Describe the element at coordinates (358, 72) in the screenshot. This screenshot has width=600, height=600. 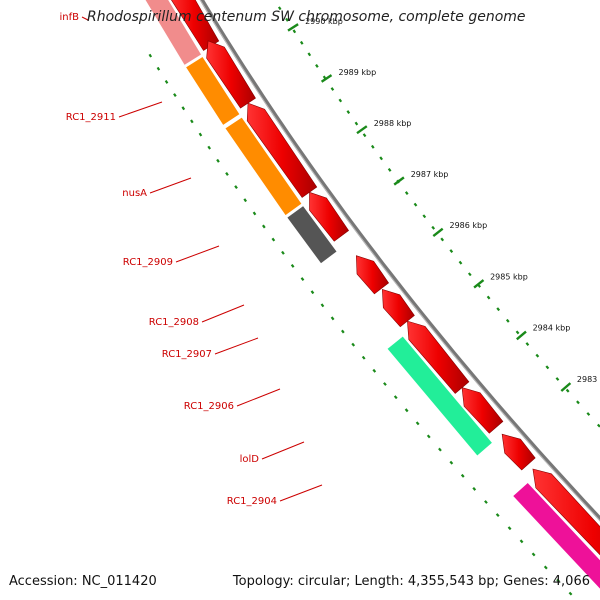
I see `scale-tick-label: 2989 kbp` at that location.